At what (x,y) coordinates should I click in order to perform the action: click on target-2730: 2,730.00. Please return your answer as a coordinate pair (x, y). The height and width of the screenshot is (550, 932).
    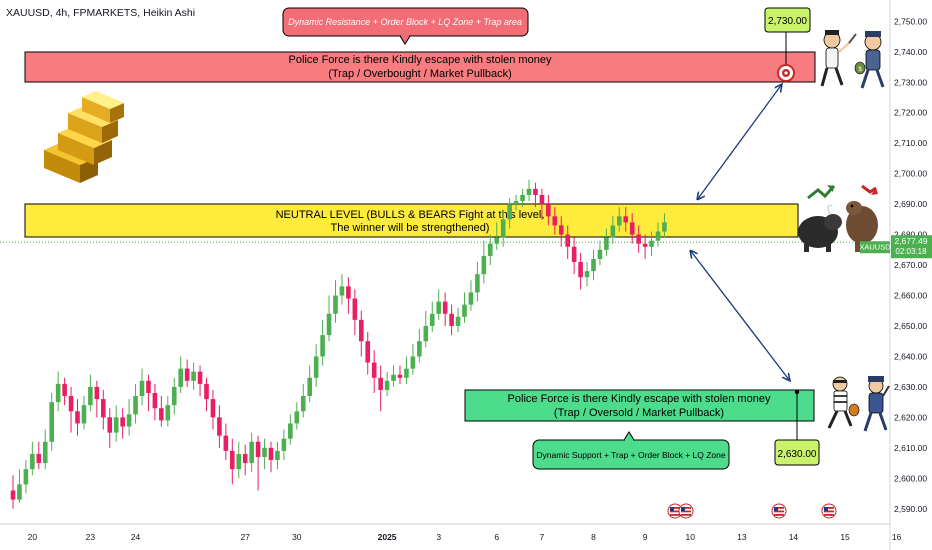
    Looking at the image, I should click on (787, 44).